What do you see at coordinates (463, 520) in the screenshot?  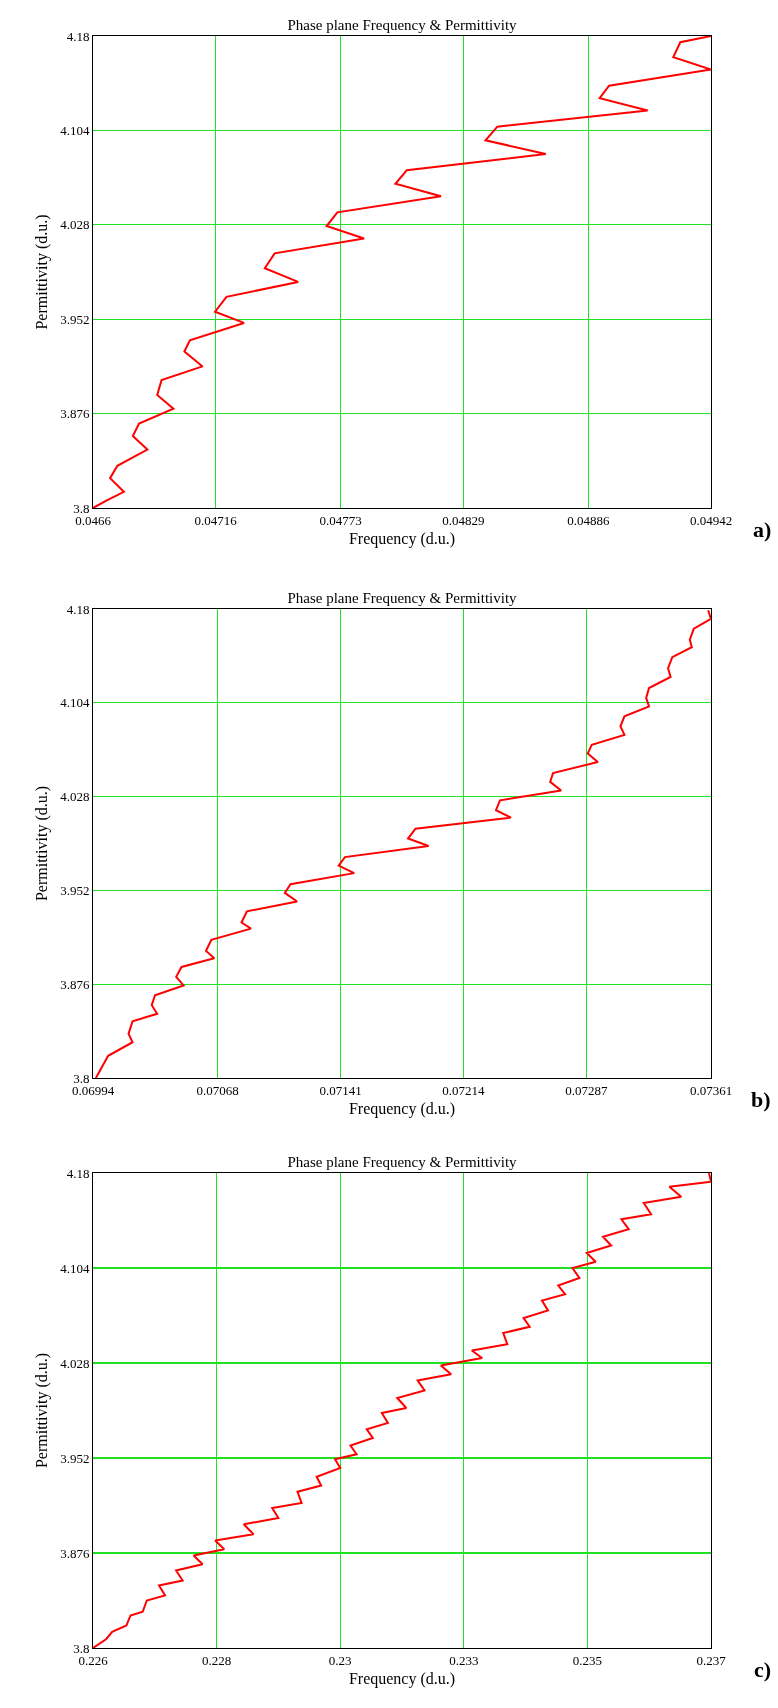 I see `x-tick-label: 0.04829` at bounding box center [463, 520].